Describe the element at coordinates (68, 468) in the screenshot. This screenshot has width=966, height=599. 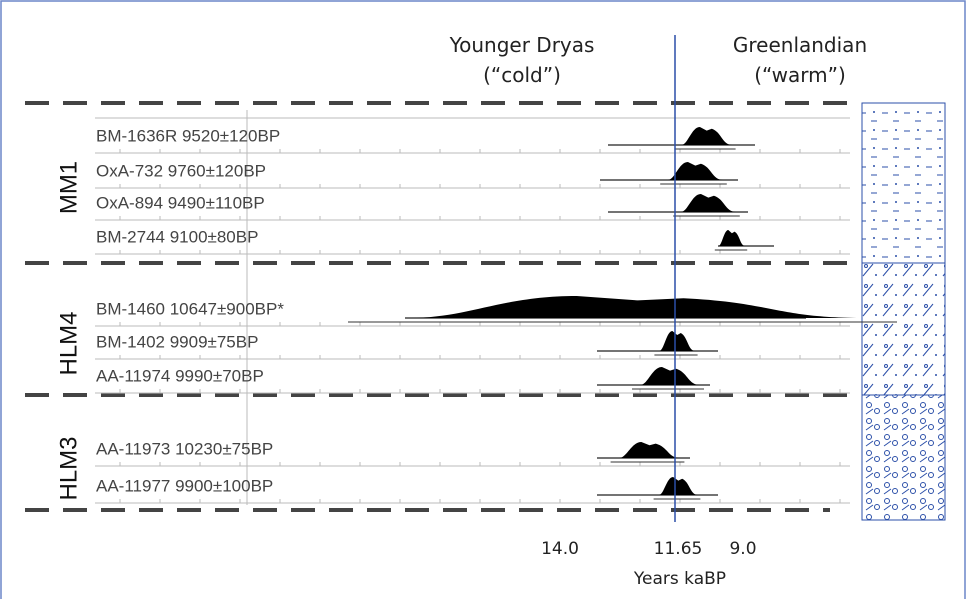
I see `group-label: HLM3` at that location.